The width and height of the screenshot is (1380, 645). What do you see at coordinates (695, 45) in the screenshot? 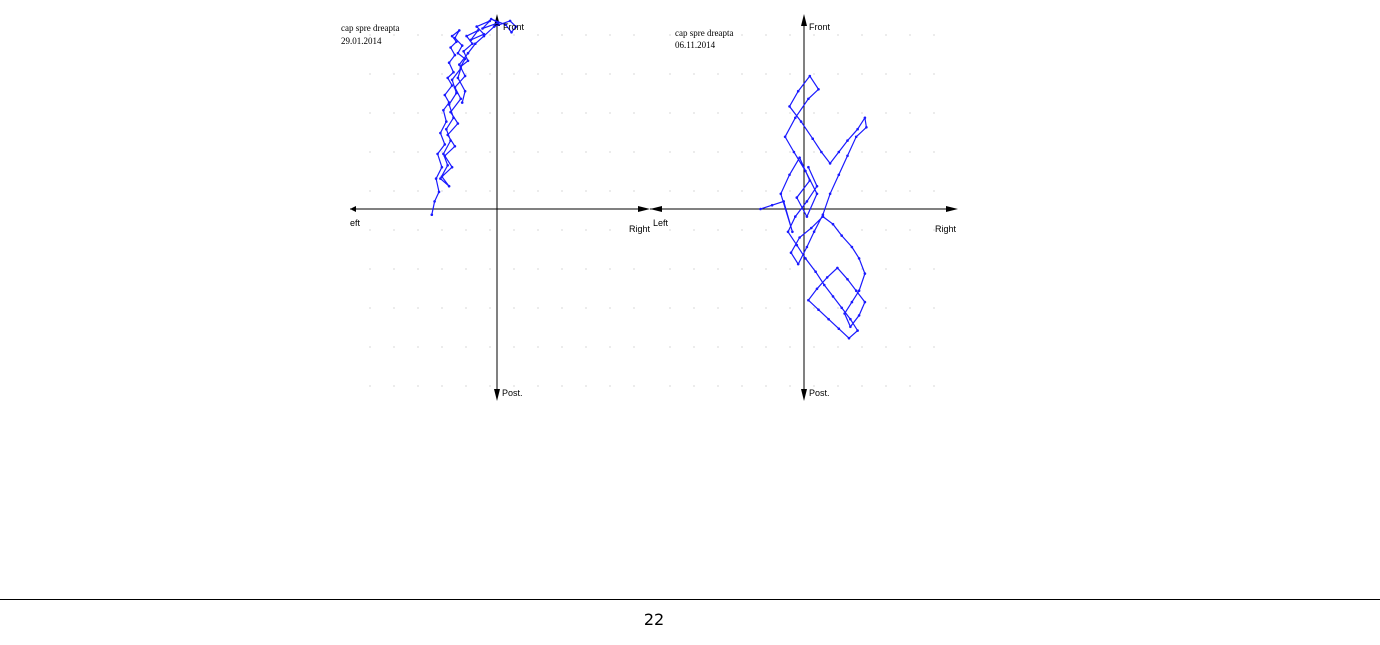
I see `chart-2-date: 06.11.2014` at bounding box center [695, 45].